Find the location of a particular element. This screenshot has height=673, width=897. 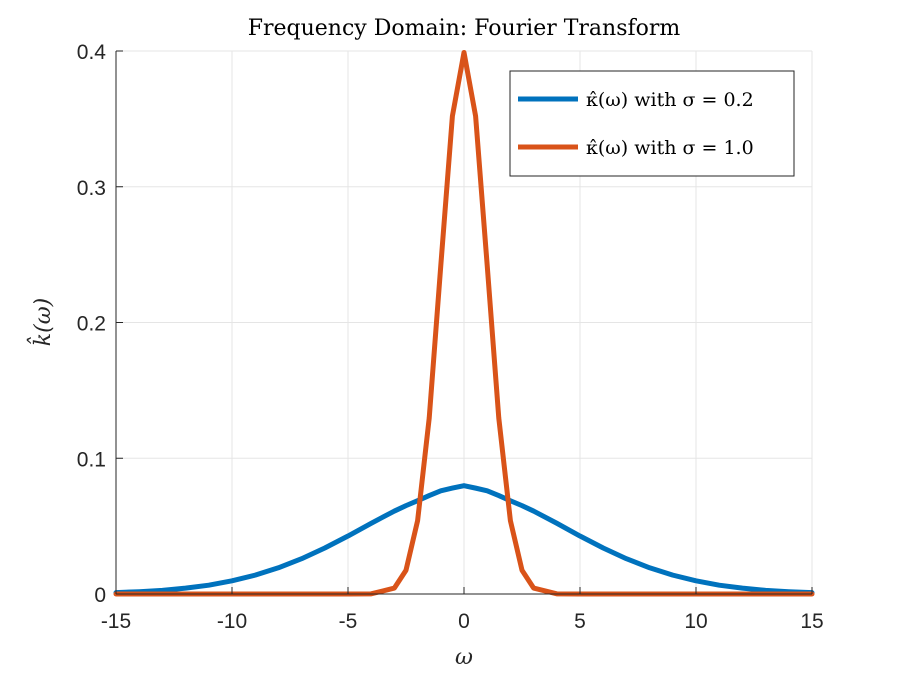

y-tick-label: 0.4 is located at coordinates (92, 52).